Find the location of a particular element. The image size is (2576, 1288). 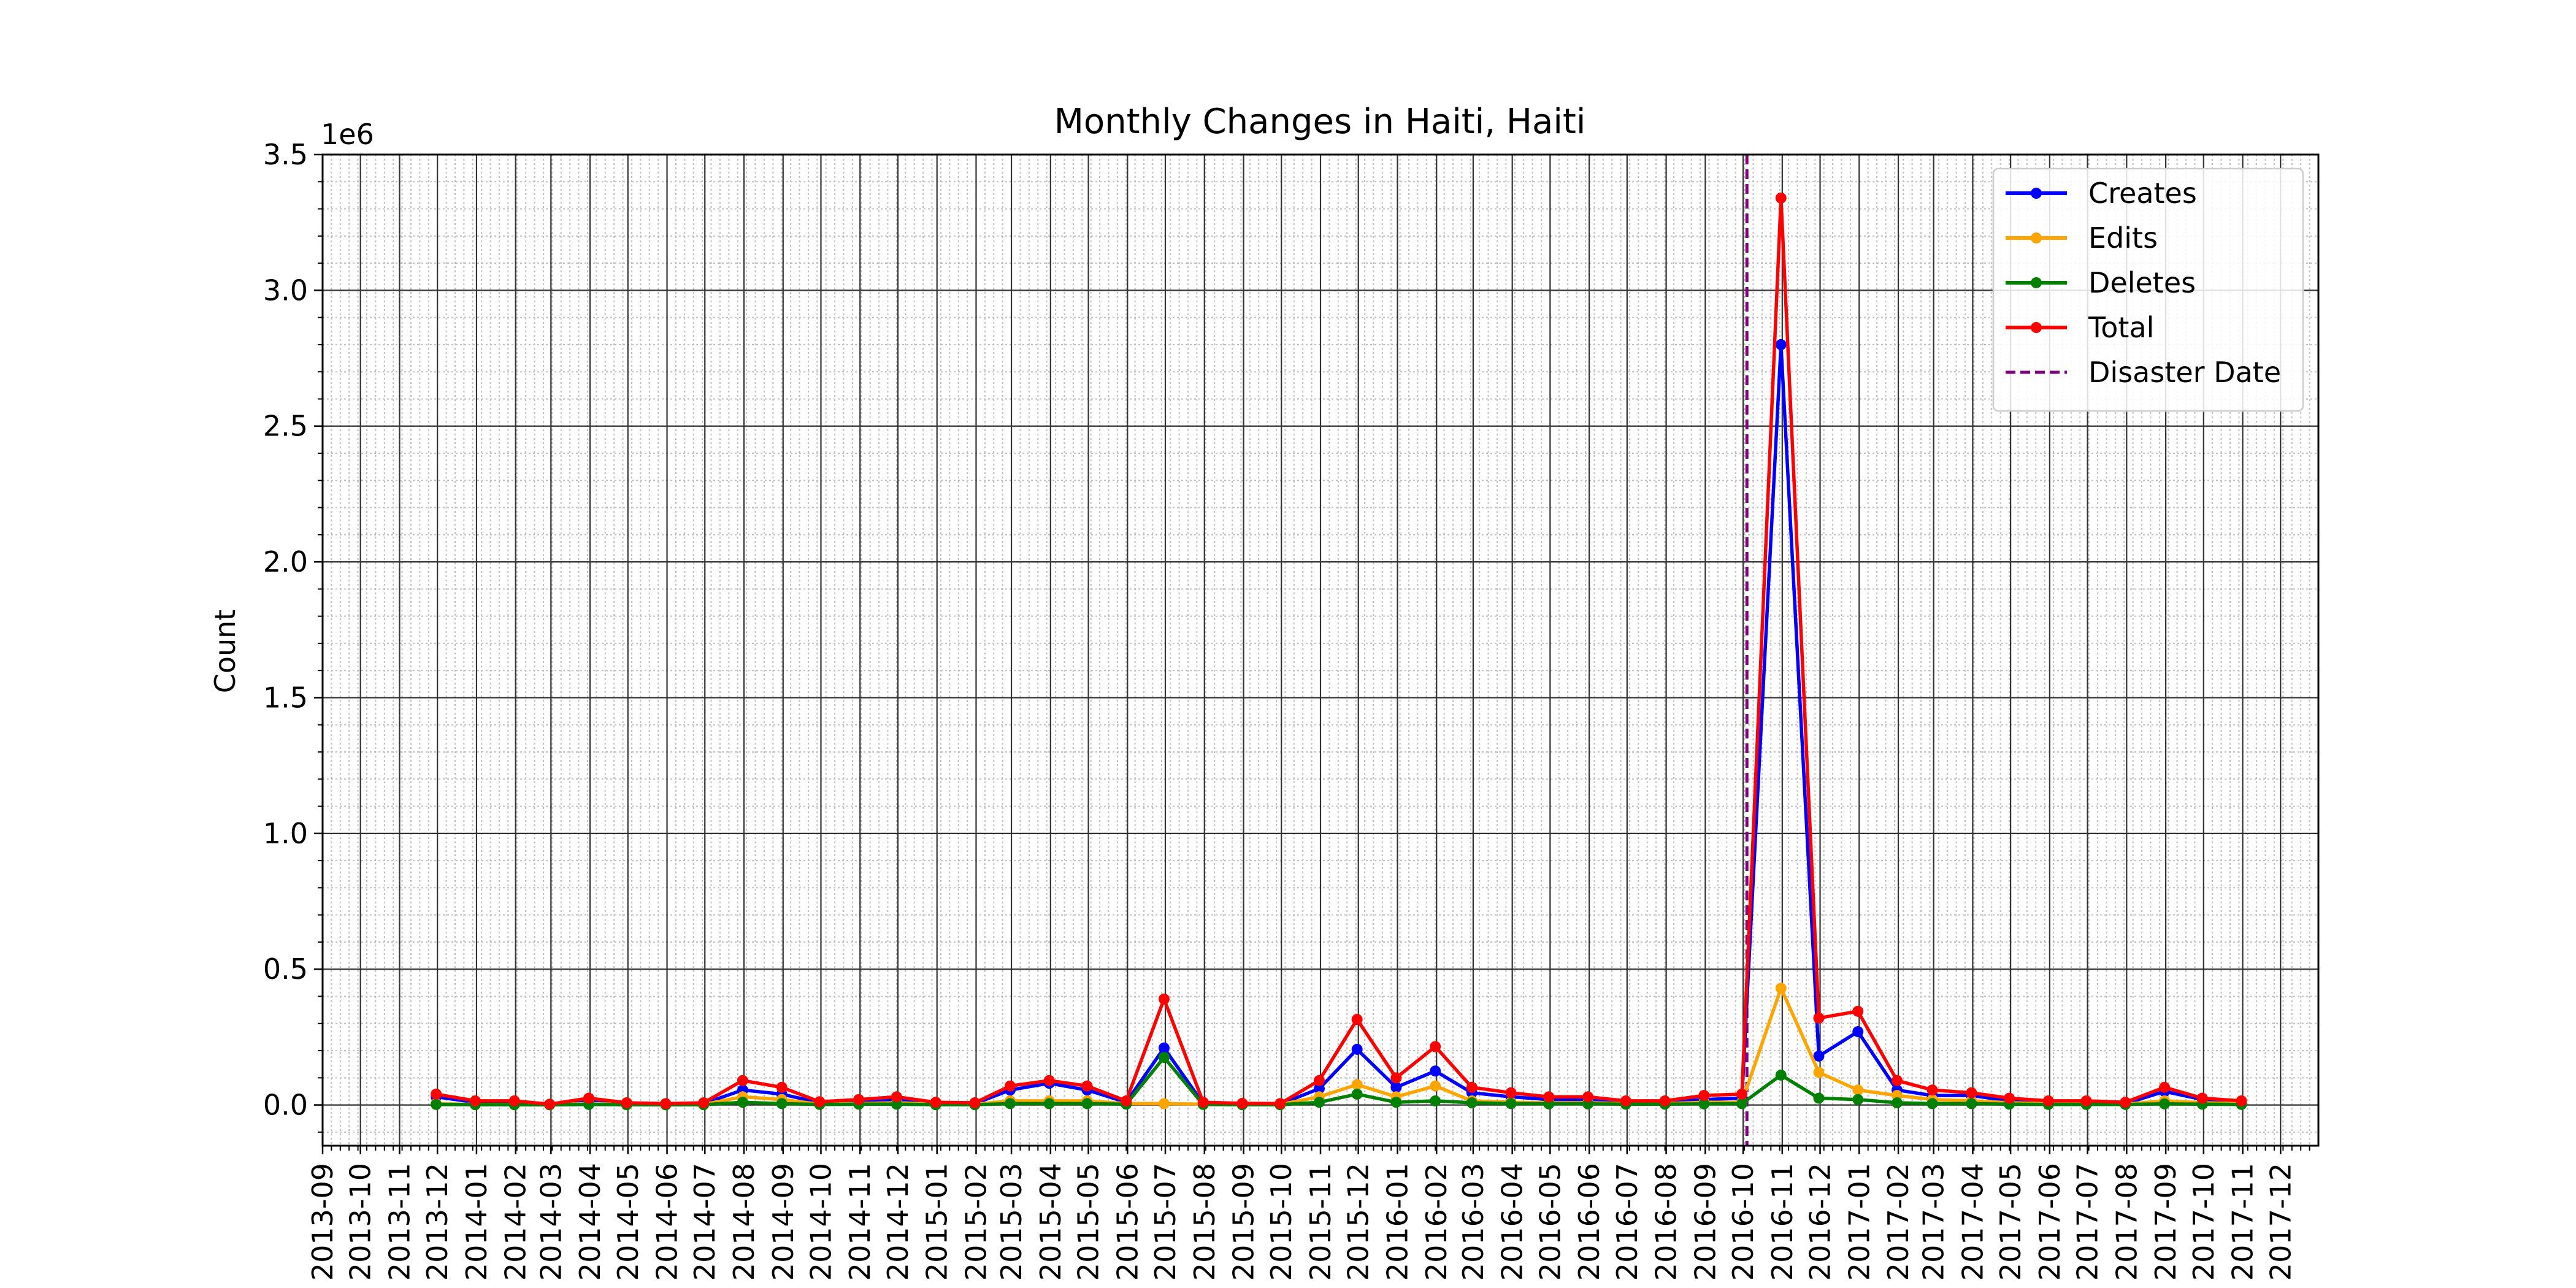

legend-box is located at coordinates (2148, 289).